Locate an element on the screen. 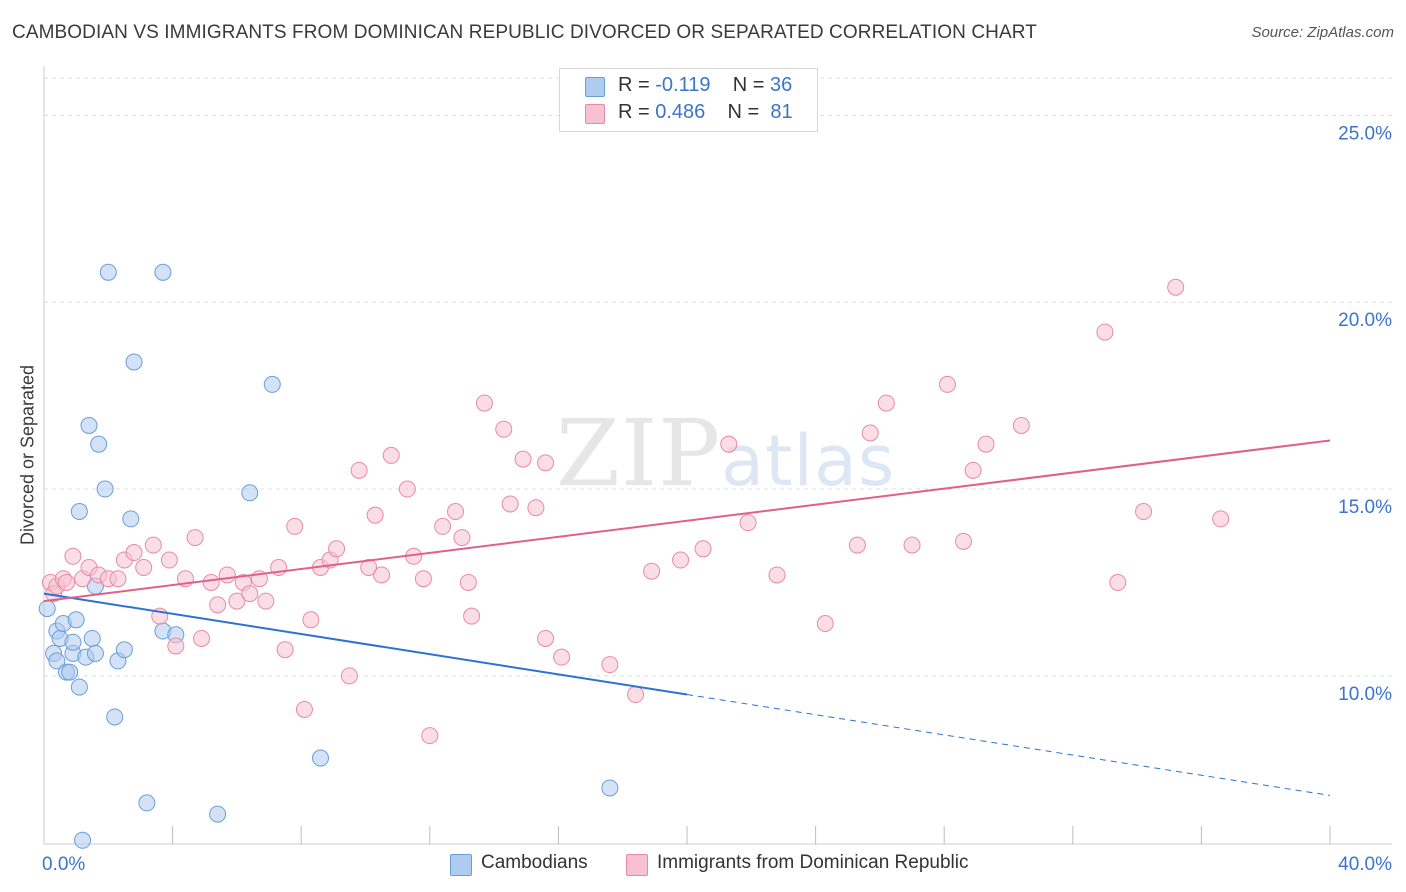 Image resolution: width=1406 pixels, height=892 pixels. x-tick-label: 40.0% is located at coordinates (1365, 864).